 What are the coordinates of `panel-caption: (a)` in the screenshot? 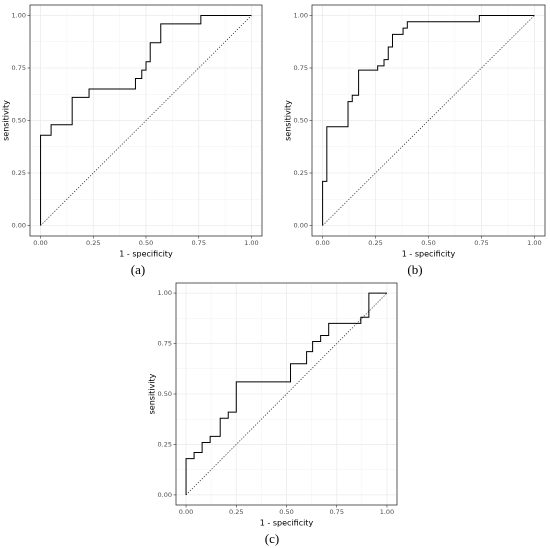 It's located at (138, 269).